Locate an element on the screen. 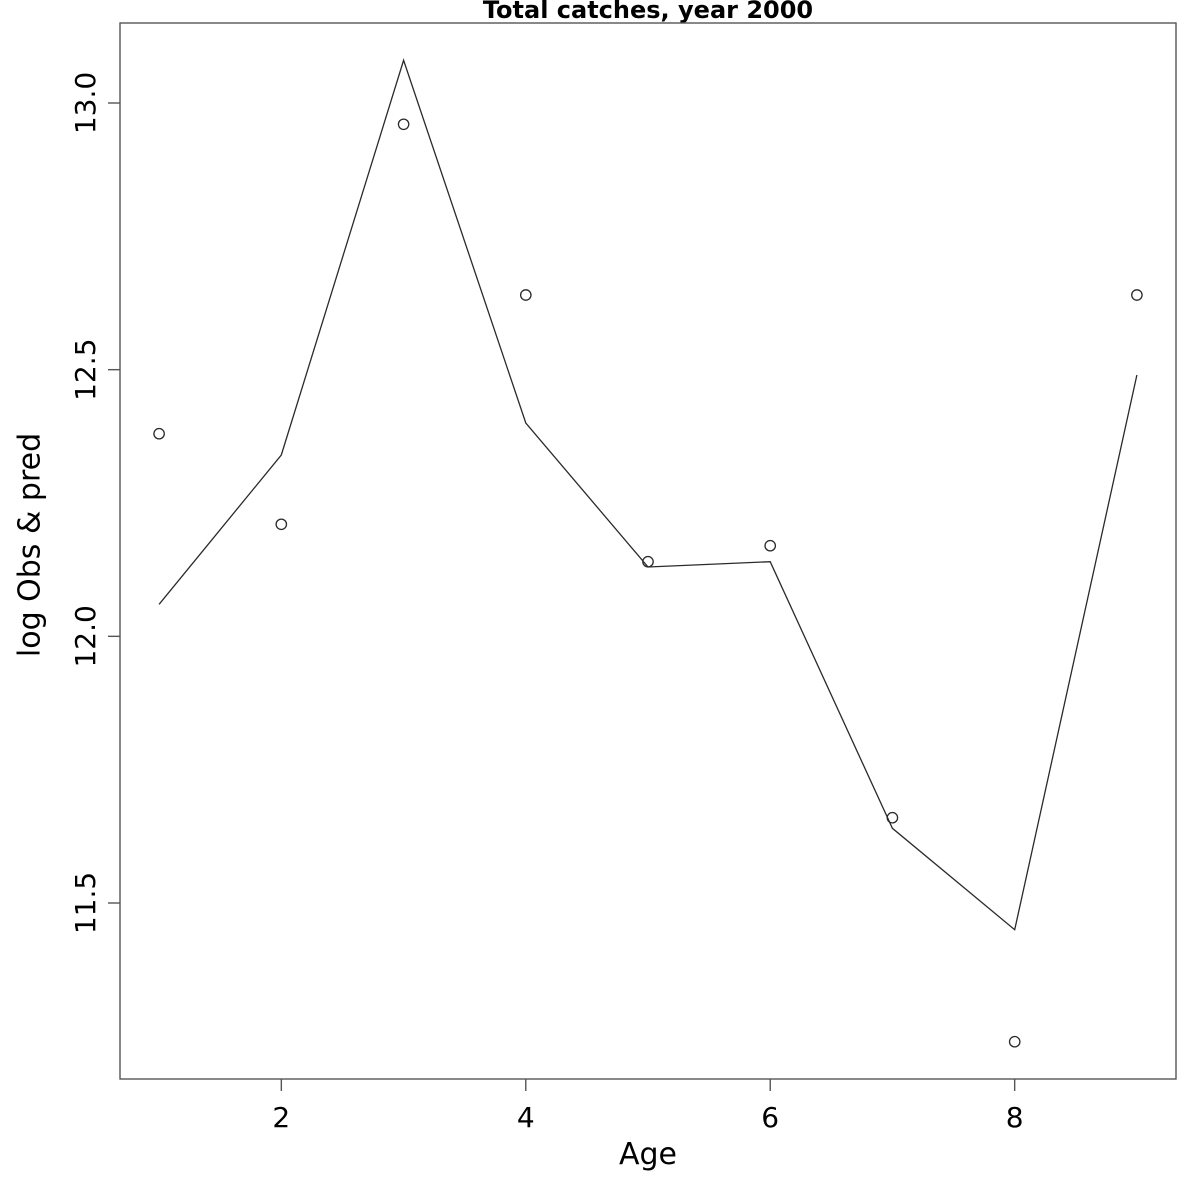 This screenshot has width=1200, height=1200. x-tick-label: 2 is located at coordinates (281, 1117).